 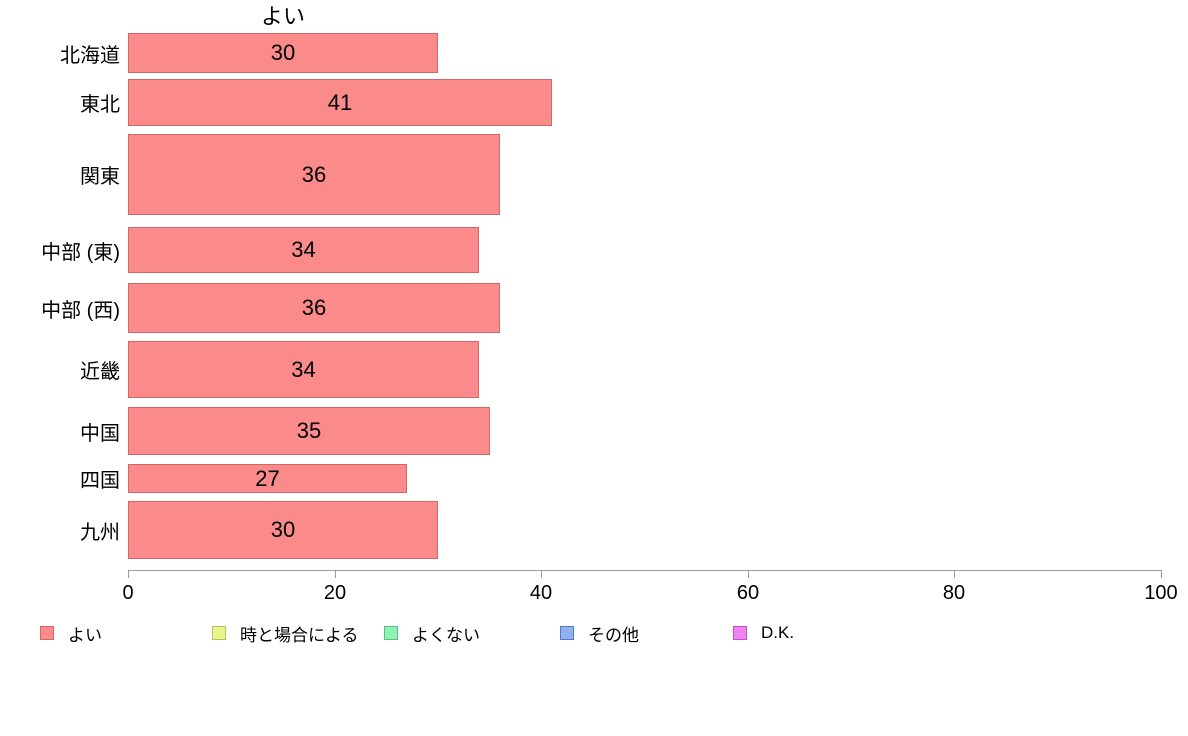 I want to click on bar-value-label: 41, so click(x=340, y=102).